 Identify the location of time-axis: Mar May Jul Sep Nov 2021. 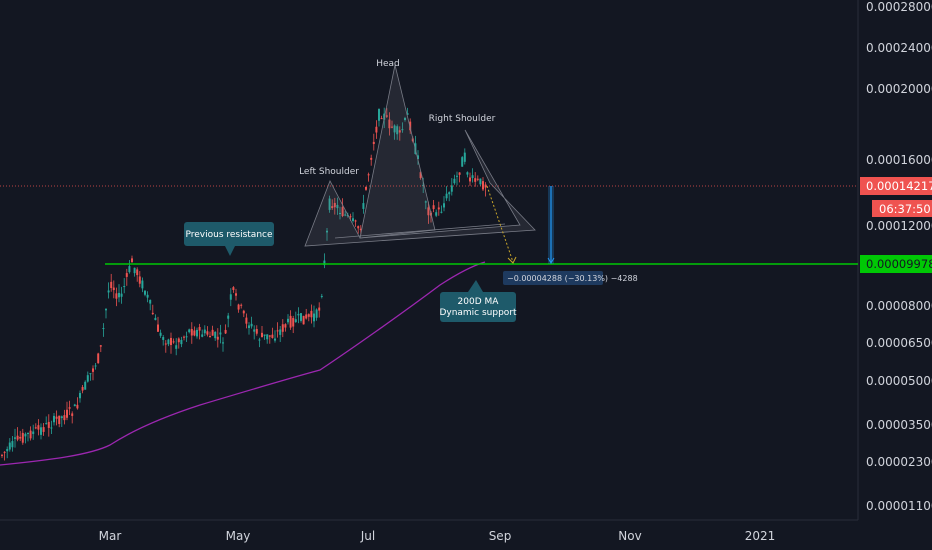
(437, 536).